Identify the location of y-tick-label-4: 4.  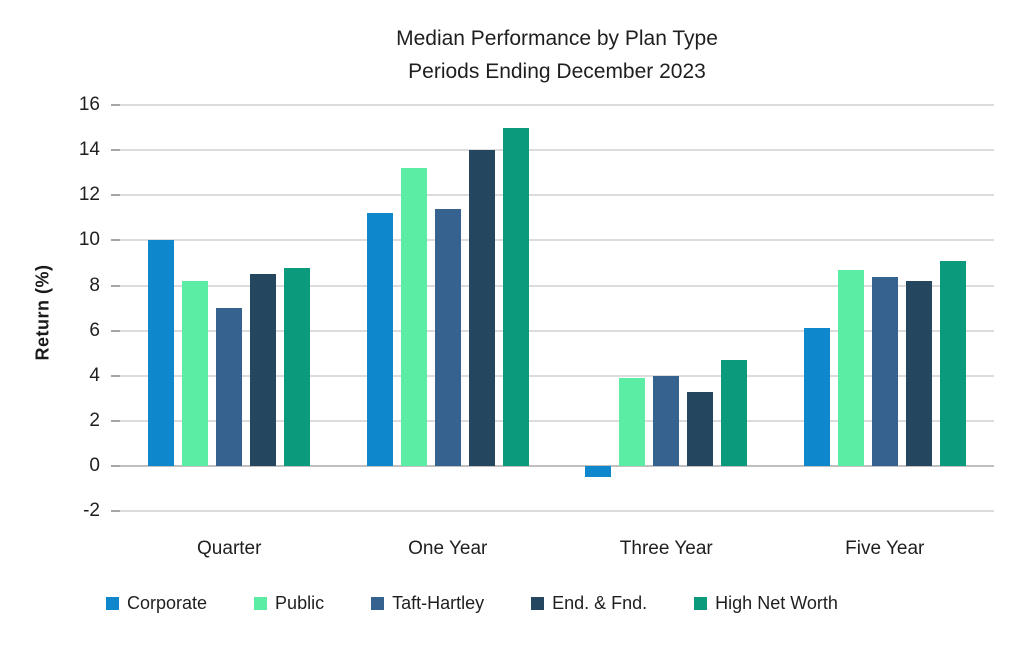
(94, 375).